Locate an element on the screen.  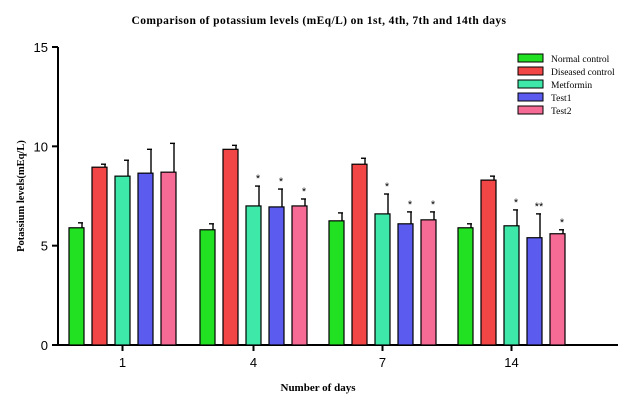
y-axis-label: Potassium levels(mEq/L) is located at coordinates (21, 196).